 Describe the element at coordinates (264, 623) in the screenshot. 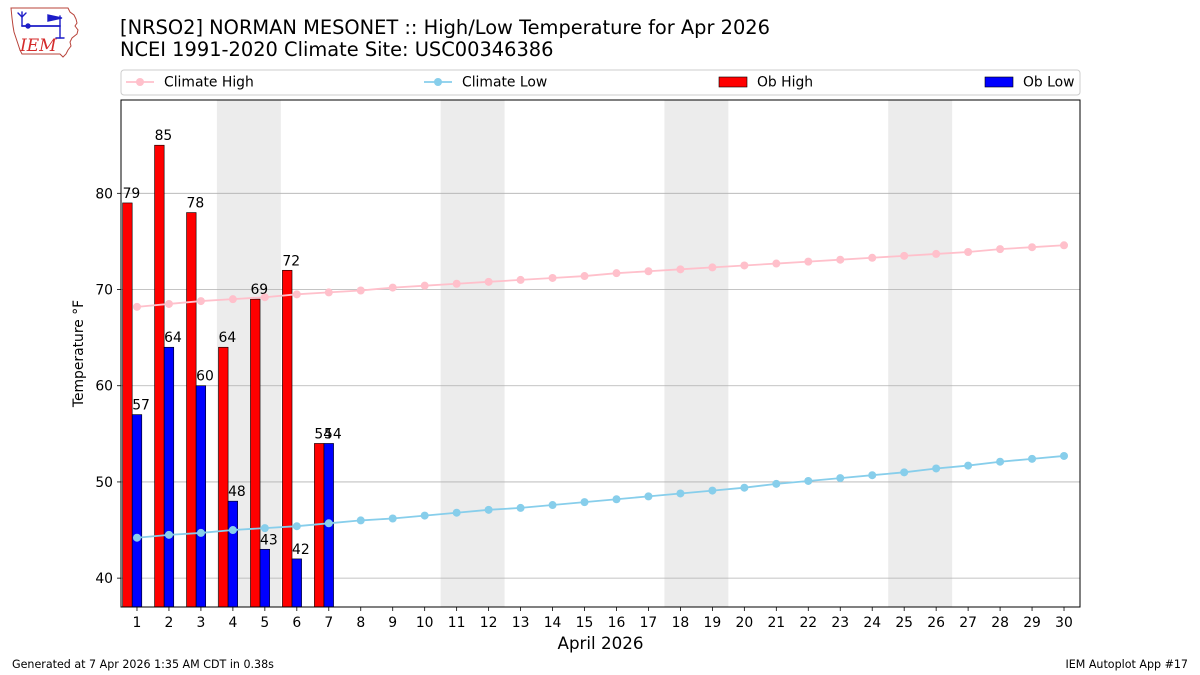

I see `x-tick-label: 5` at that location.